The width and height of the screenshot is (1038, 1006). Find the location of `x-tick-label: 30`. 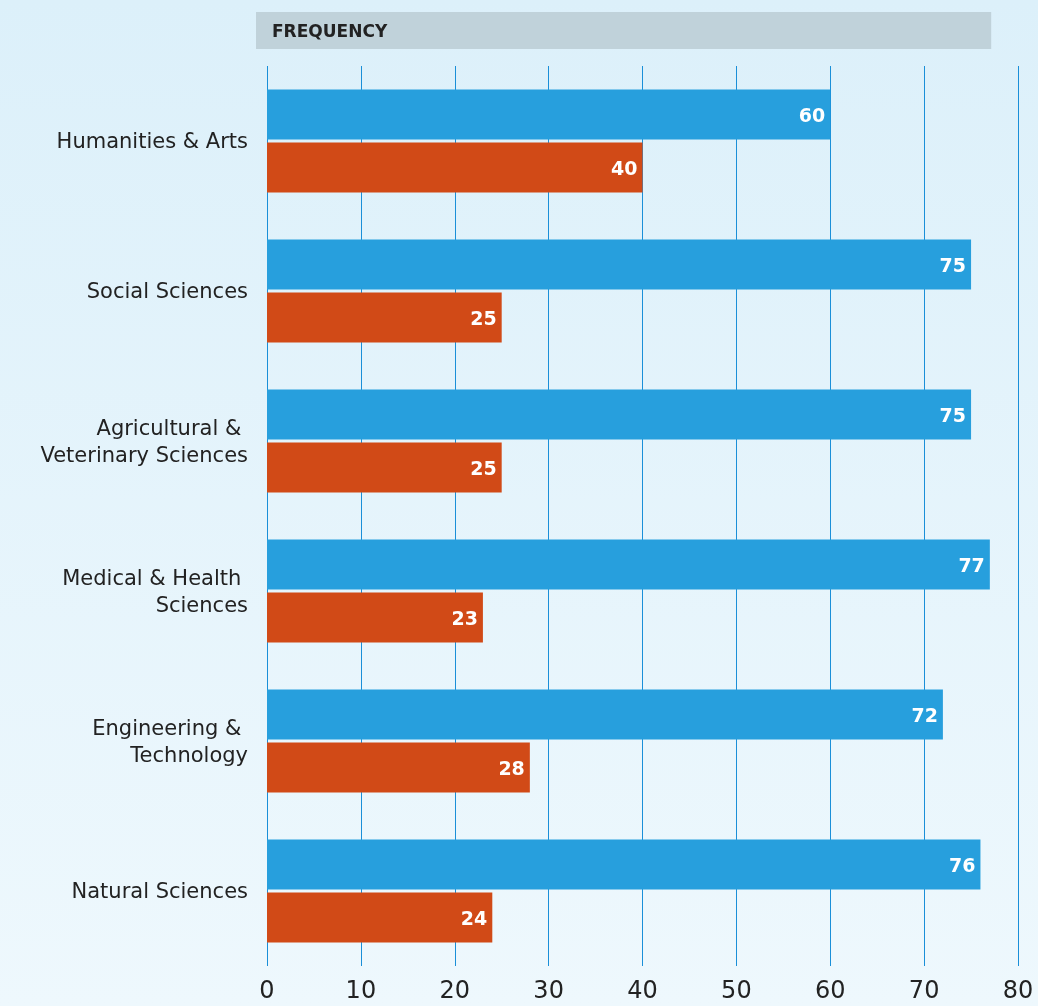

x-tick-label: 30 is located at coordinates (548, 990).